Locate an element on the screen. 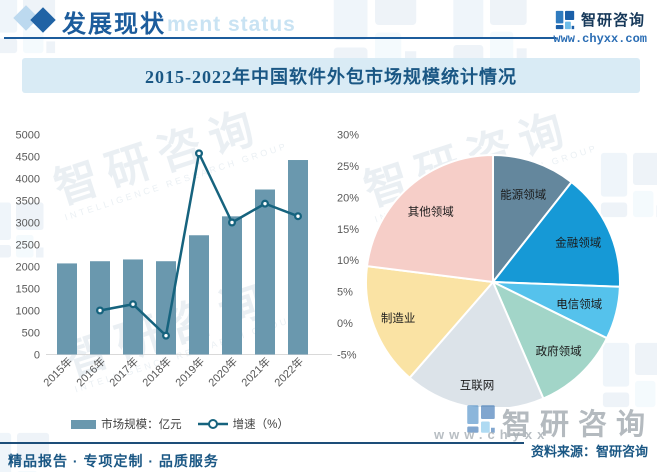  section-title: 发展现状 is located at coordinates (114, 24).